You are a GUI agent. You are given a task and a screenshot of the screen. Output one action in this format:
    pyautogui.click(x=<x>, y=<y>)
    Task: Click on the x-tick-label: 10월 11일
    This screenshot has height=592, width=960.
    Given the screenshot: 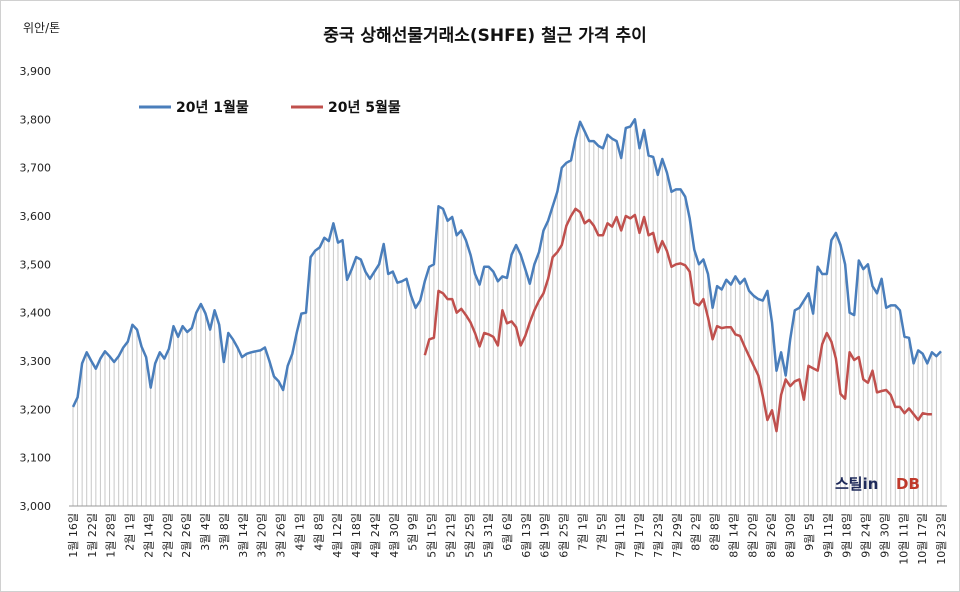 What is the action you would take?
    pyautogui.click(x=903, y=539)
    